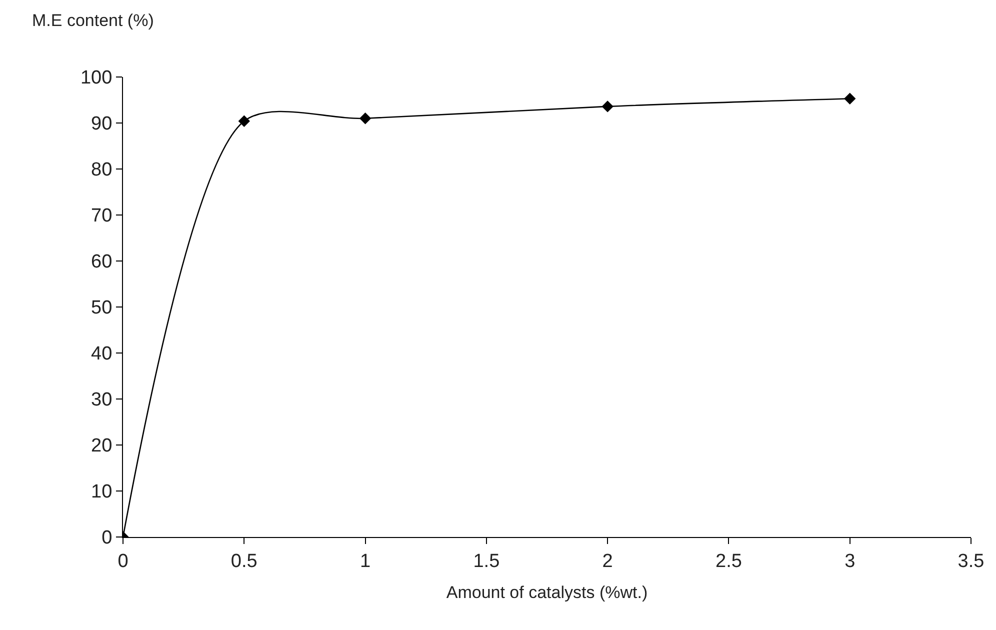 The image size is (996, 630). Describe the element at coordinates (101, 216) in the screenshot. I see `y-tick-label: 70` at that location.